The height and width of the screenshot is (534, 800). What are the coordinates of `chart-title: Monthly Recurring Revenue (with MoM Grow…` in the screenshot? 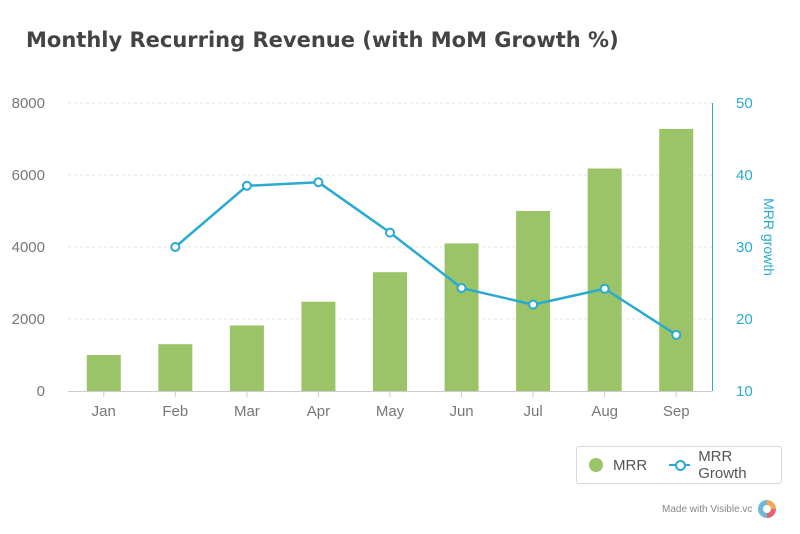 It's located at (322, 40).